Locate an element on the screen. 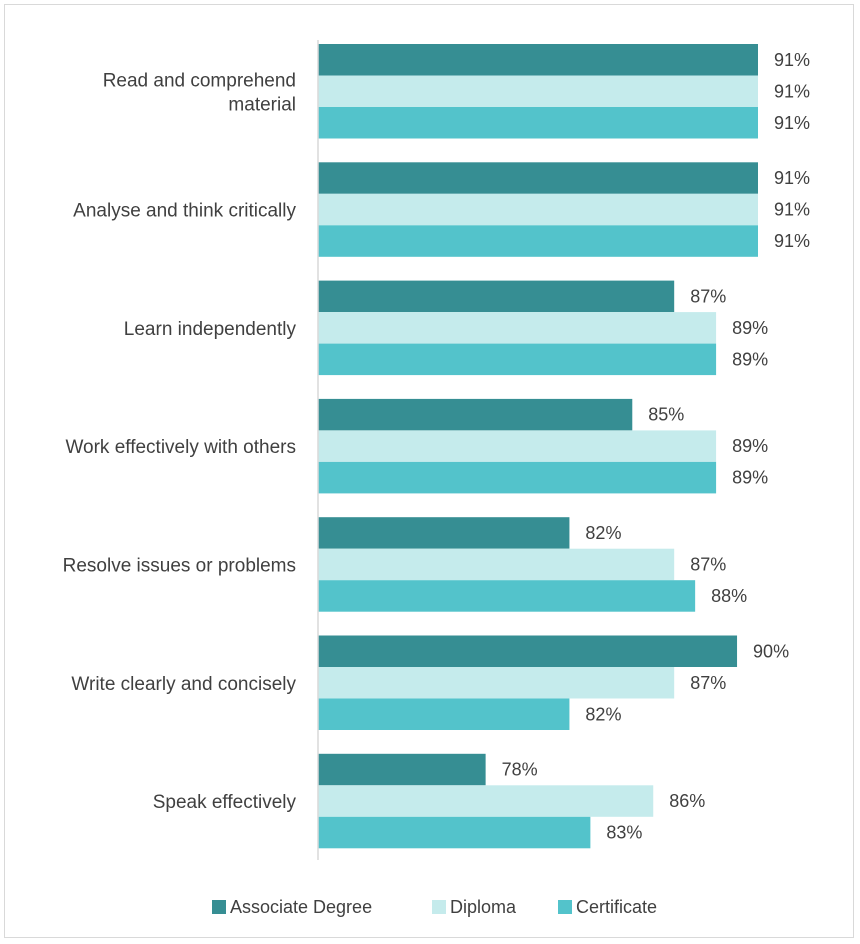 This screenshot has width=860, height=944. category-label: Resolve issues or problems is located at coordinates (179, 565).